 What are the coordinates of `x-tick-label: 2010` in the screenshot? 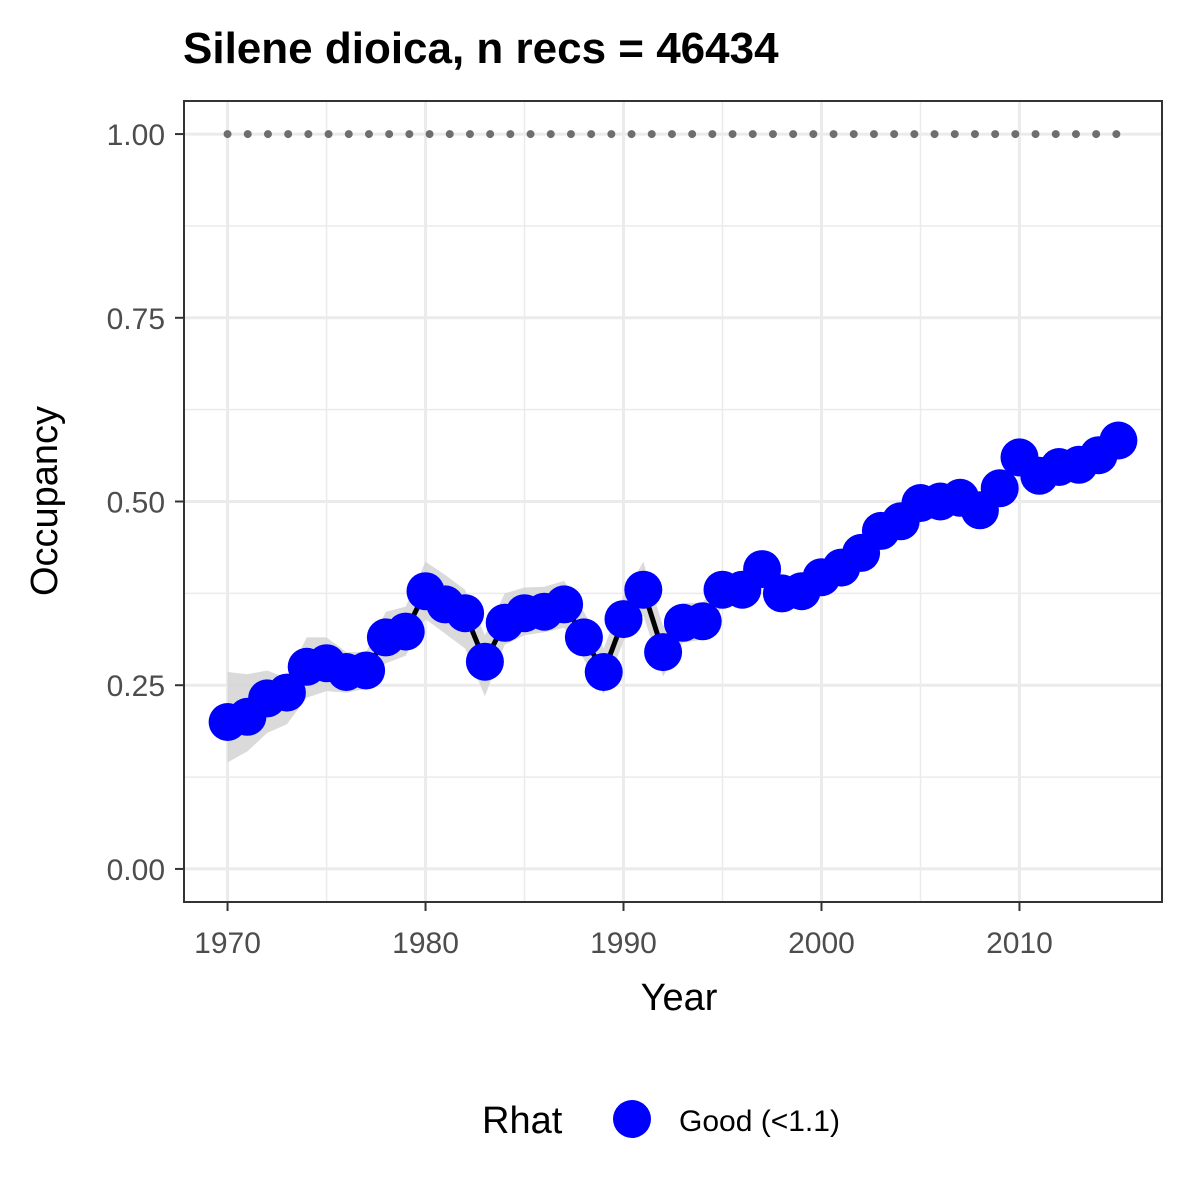 It's located at (1019, 943).